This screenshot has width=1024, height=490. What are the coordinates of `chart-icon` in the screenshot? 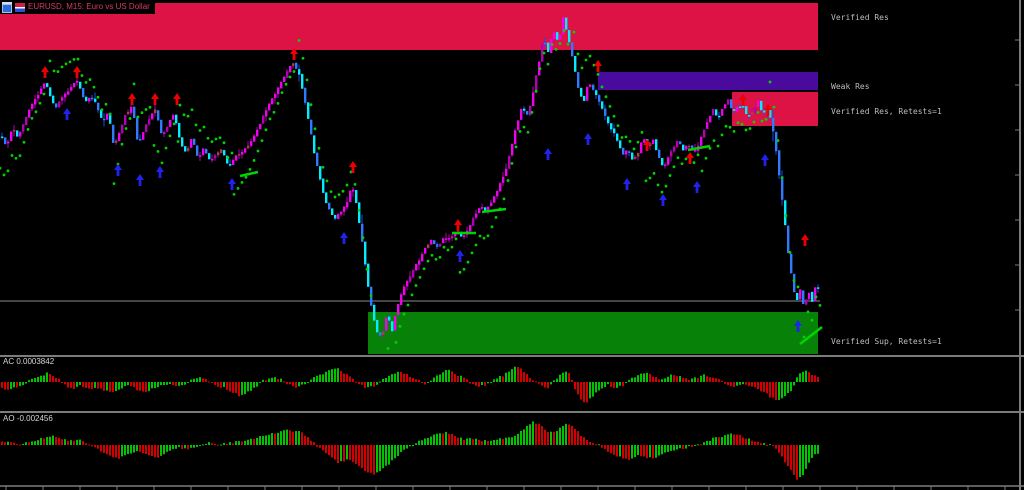 It's located at (7, 7).